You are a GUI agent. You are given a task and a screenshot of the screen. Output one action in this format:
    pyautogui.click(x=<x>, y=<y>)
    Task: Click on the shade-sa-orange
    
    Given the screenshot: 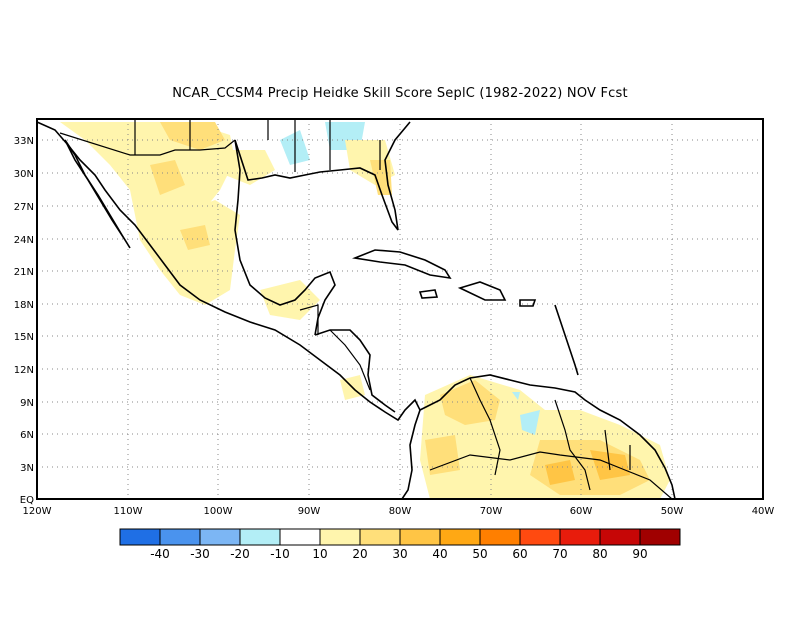 What is the action you would take?
    pyautogui.click(x=610, y=465)
    